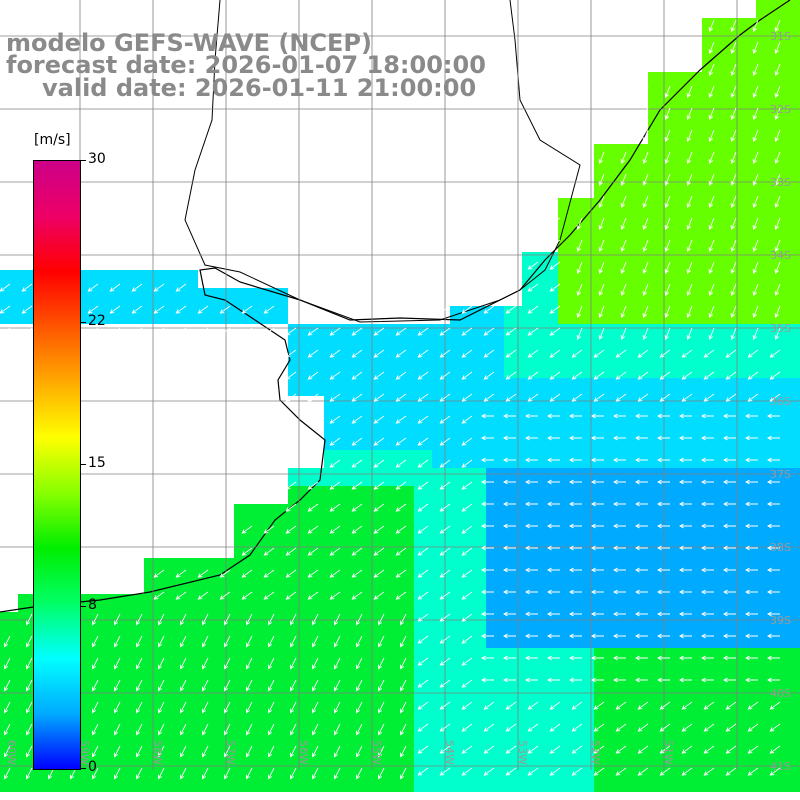 The height and width of the screenshot is (800, 800). Describe the element at coordinates (83, 606) in the screenshot. I see `colorbar-tick-mark` at that location.